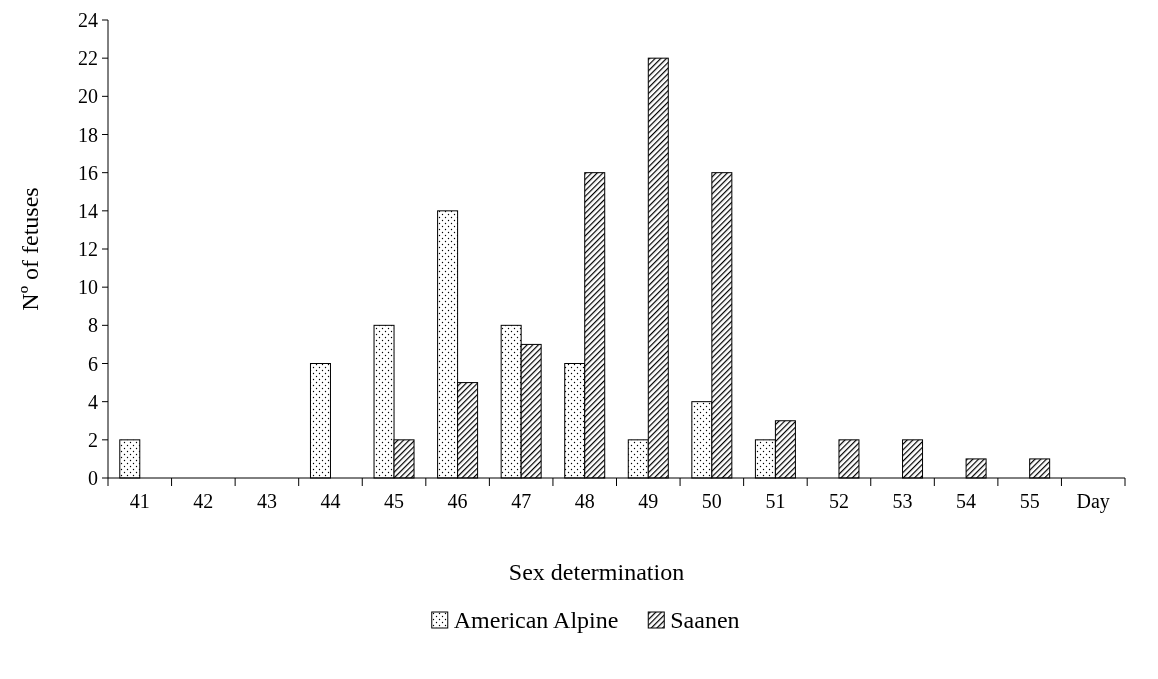  I want to click on x-tick-label: 42, so click(203, 501).